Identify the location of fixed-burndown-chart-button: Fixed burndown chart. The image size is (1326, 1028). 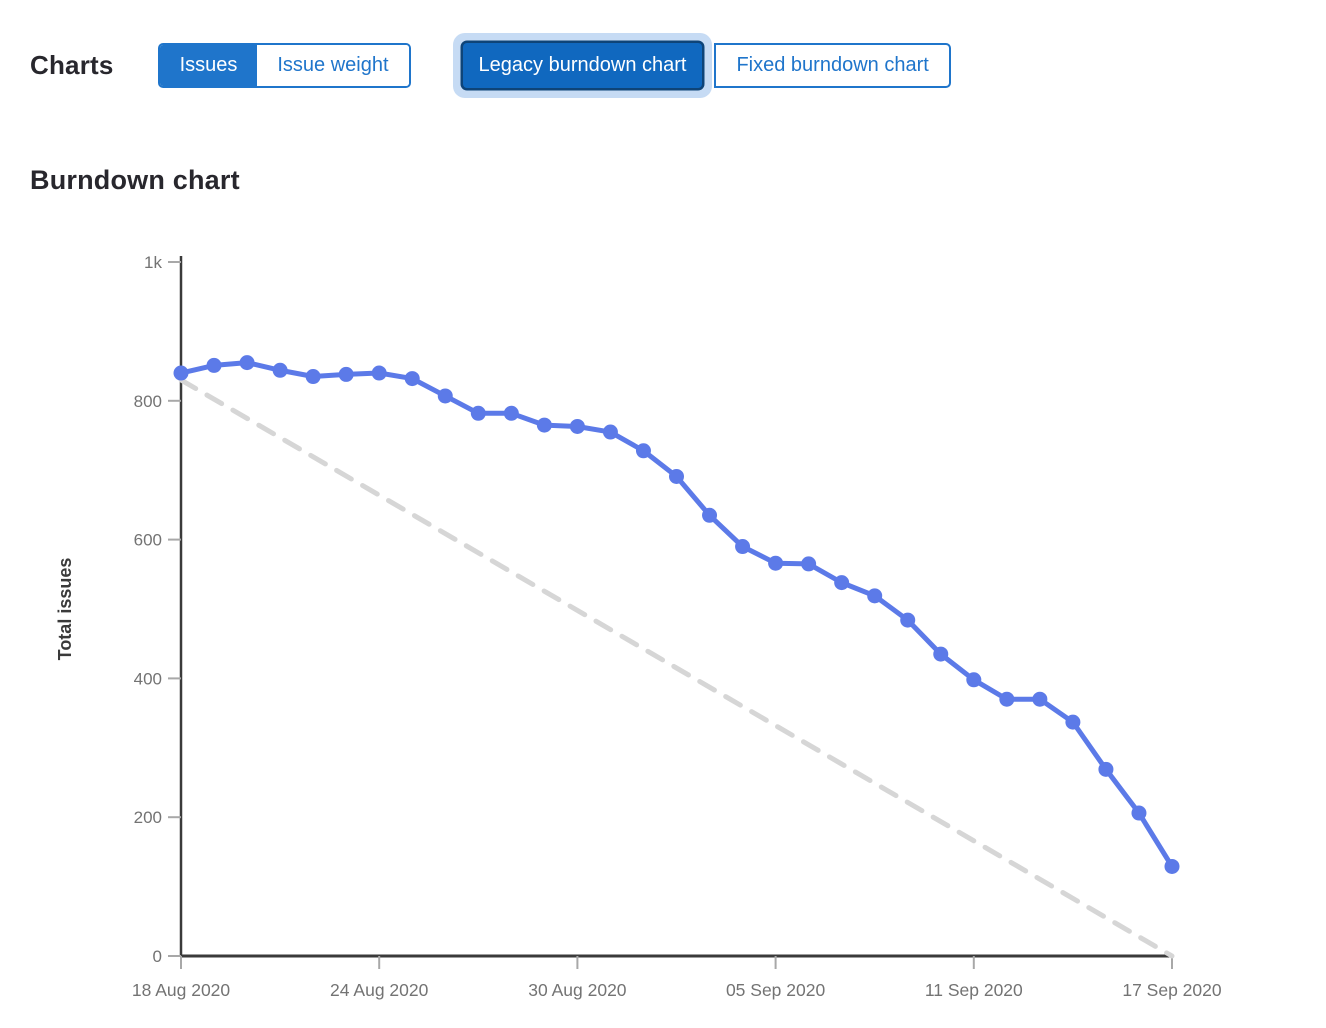
(832, 65).